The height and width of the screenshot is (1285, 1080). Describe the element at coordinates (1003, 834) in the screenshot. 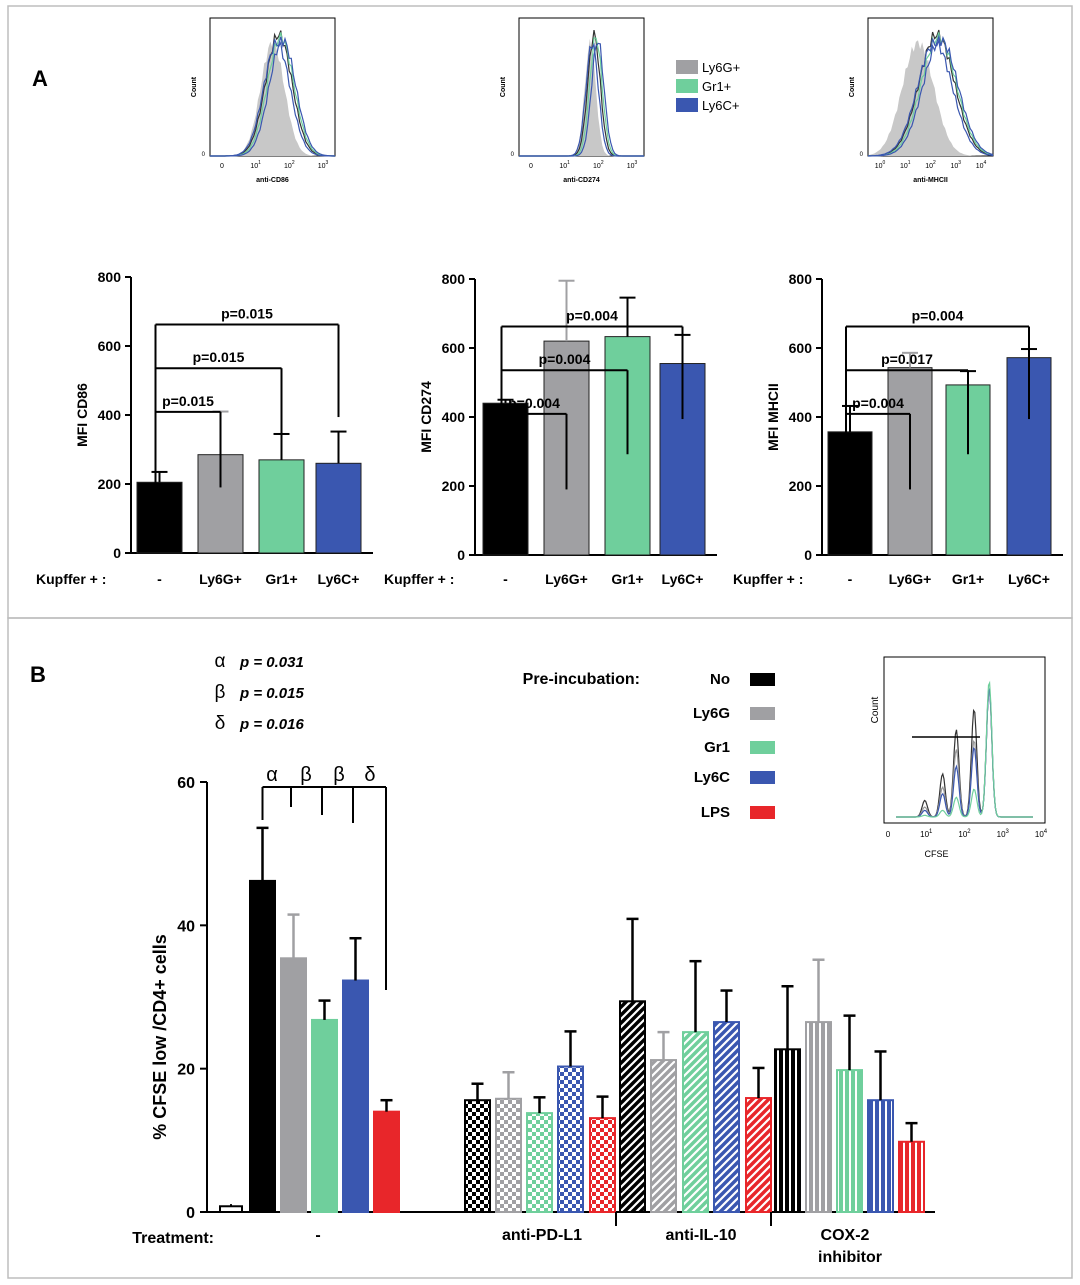

I see `inset-x-tick: 103` at that location.